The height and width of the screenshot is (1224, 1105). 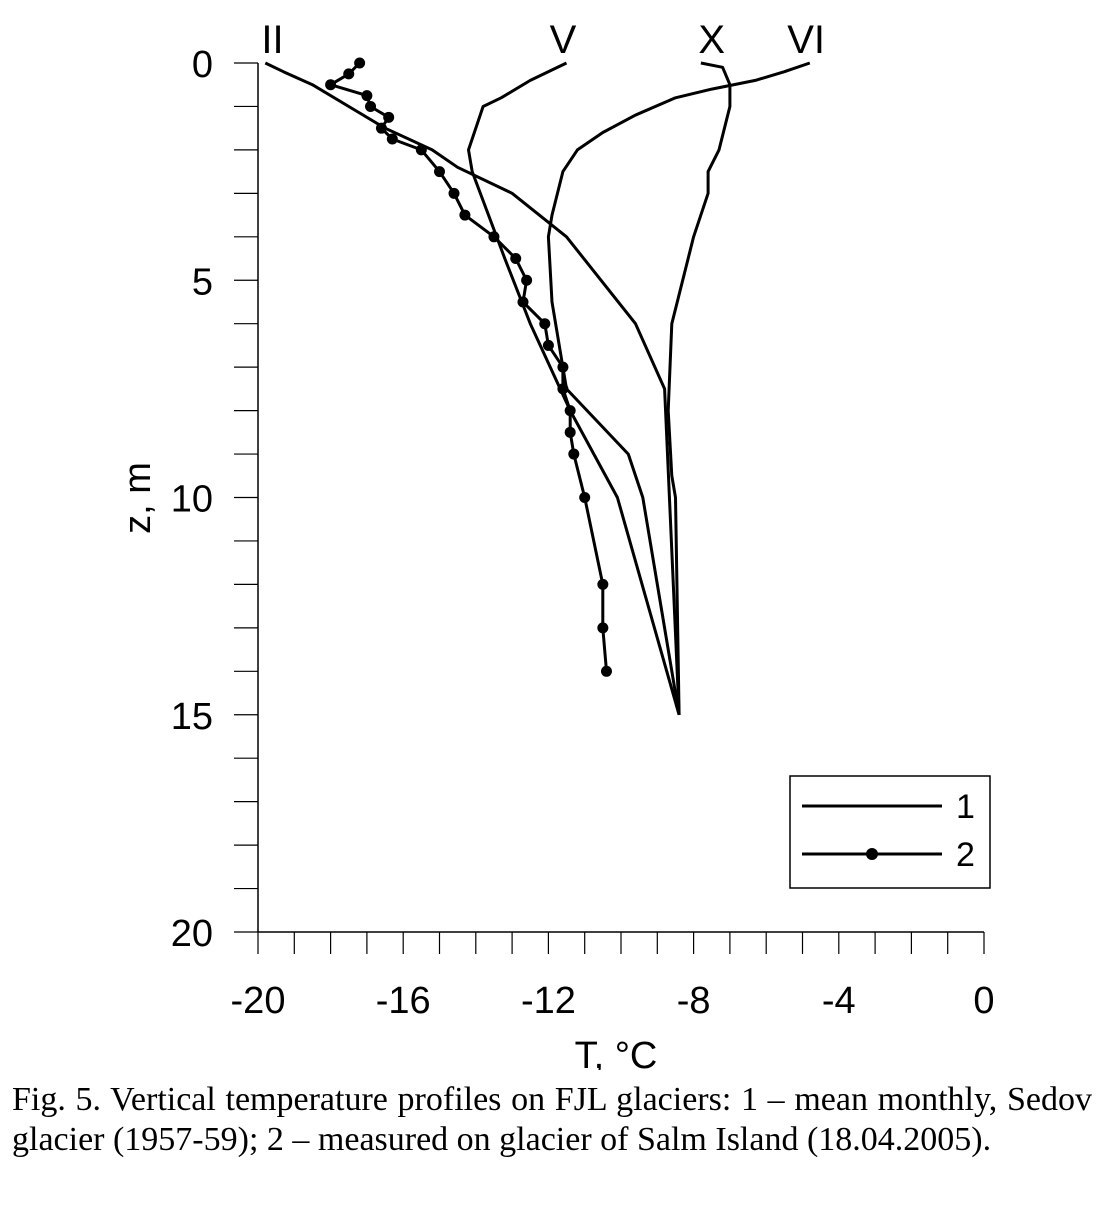 What do you see at coordinates (839, 1001) in the screenshot?
I see `x-tick-label: -4` at bounding box center [839, 1001].